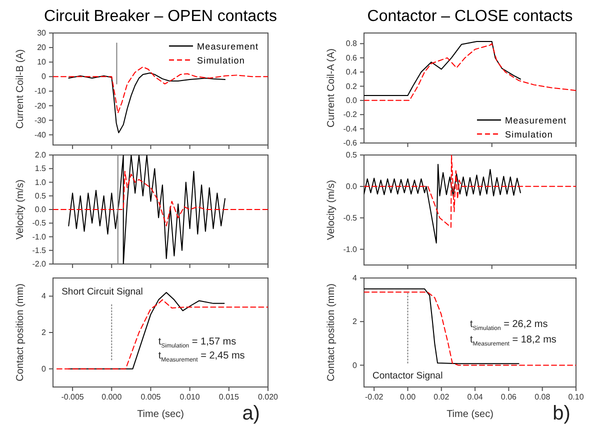 Image resolution: width=592 pixels, height=431 pixels. Describe the element at coordinates (470, 16) in the screenshot. I see `chart-title: Contactor – CLOSE contacts` at that location.